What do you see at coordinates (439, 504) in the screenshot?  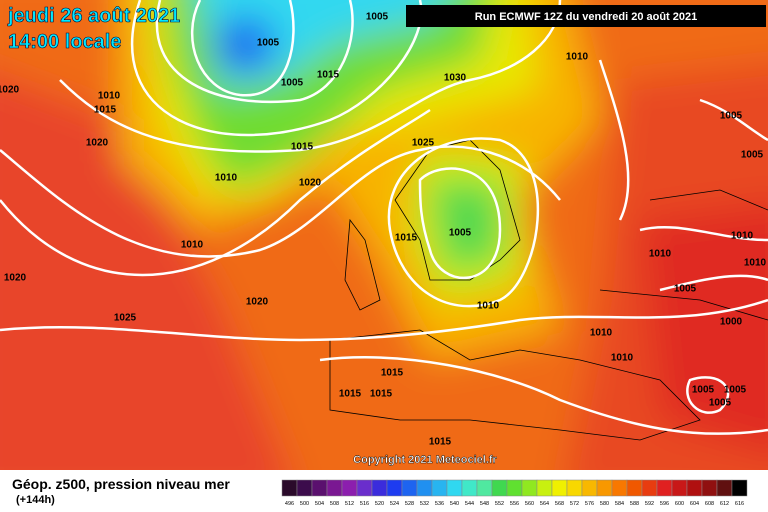 I see `scale-label: 536` at bounding box center [439, 504].